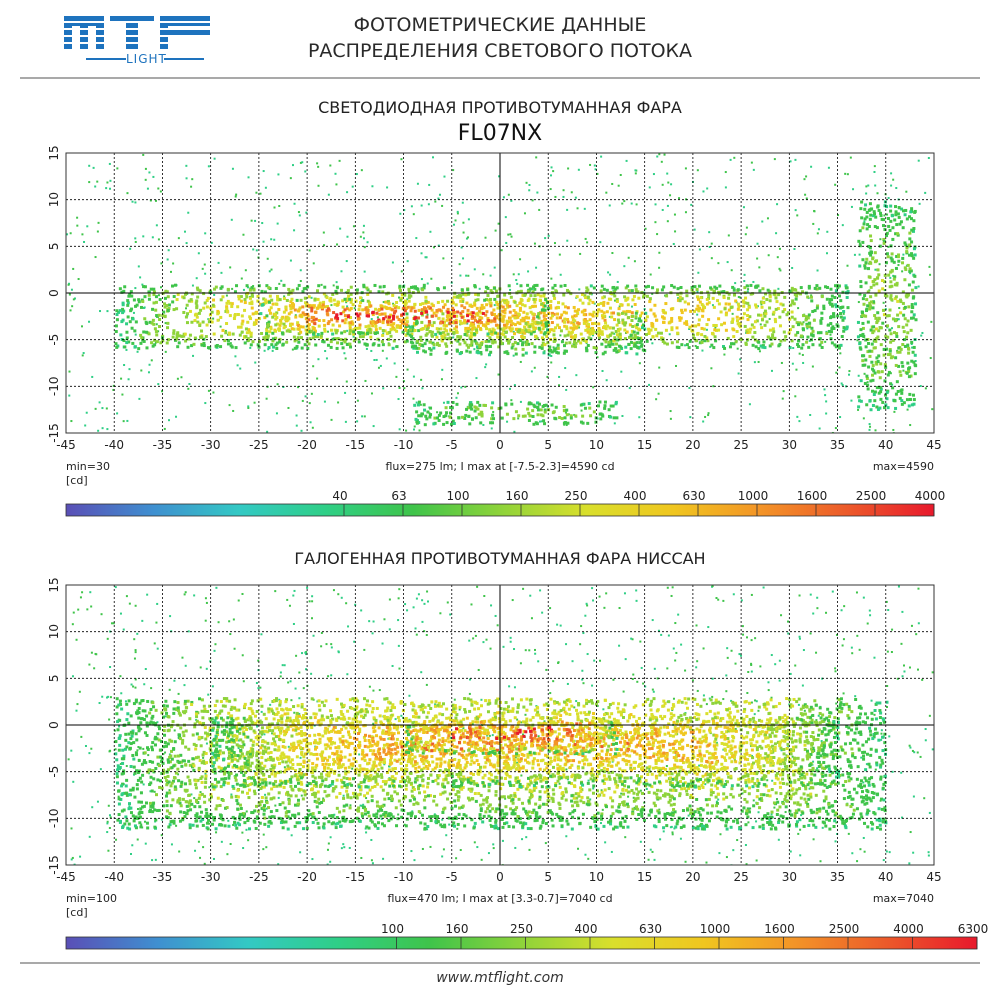 The image size is (1000, 1000). Describe the element at coordinates (933, 445) in the screenshot. I see `x-tick-label: 45` at that location.